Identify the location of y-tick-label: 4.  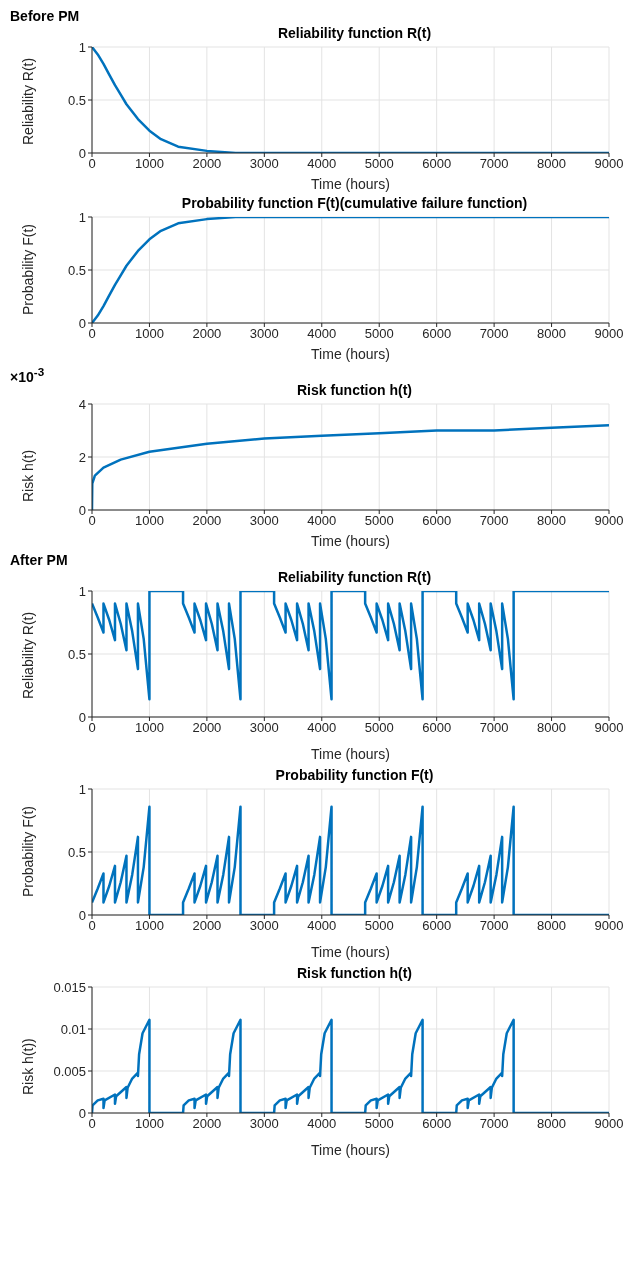
(82, 404).